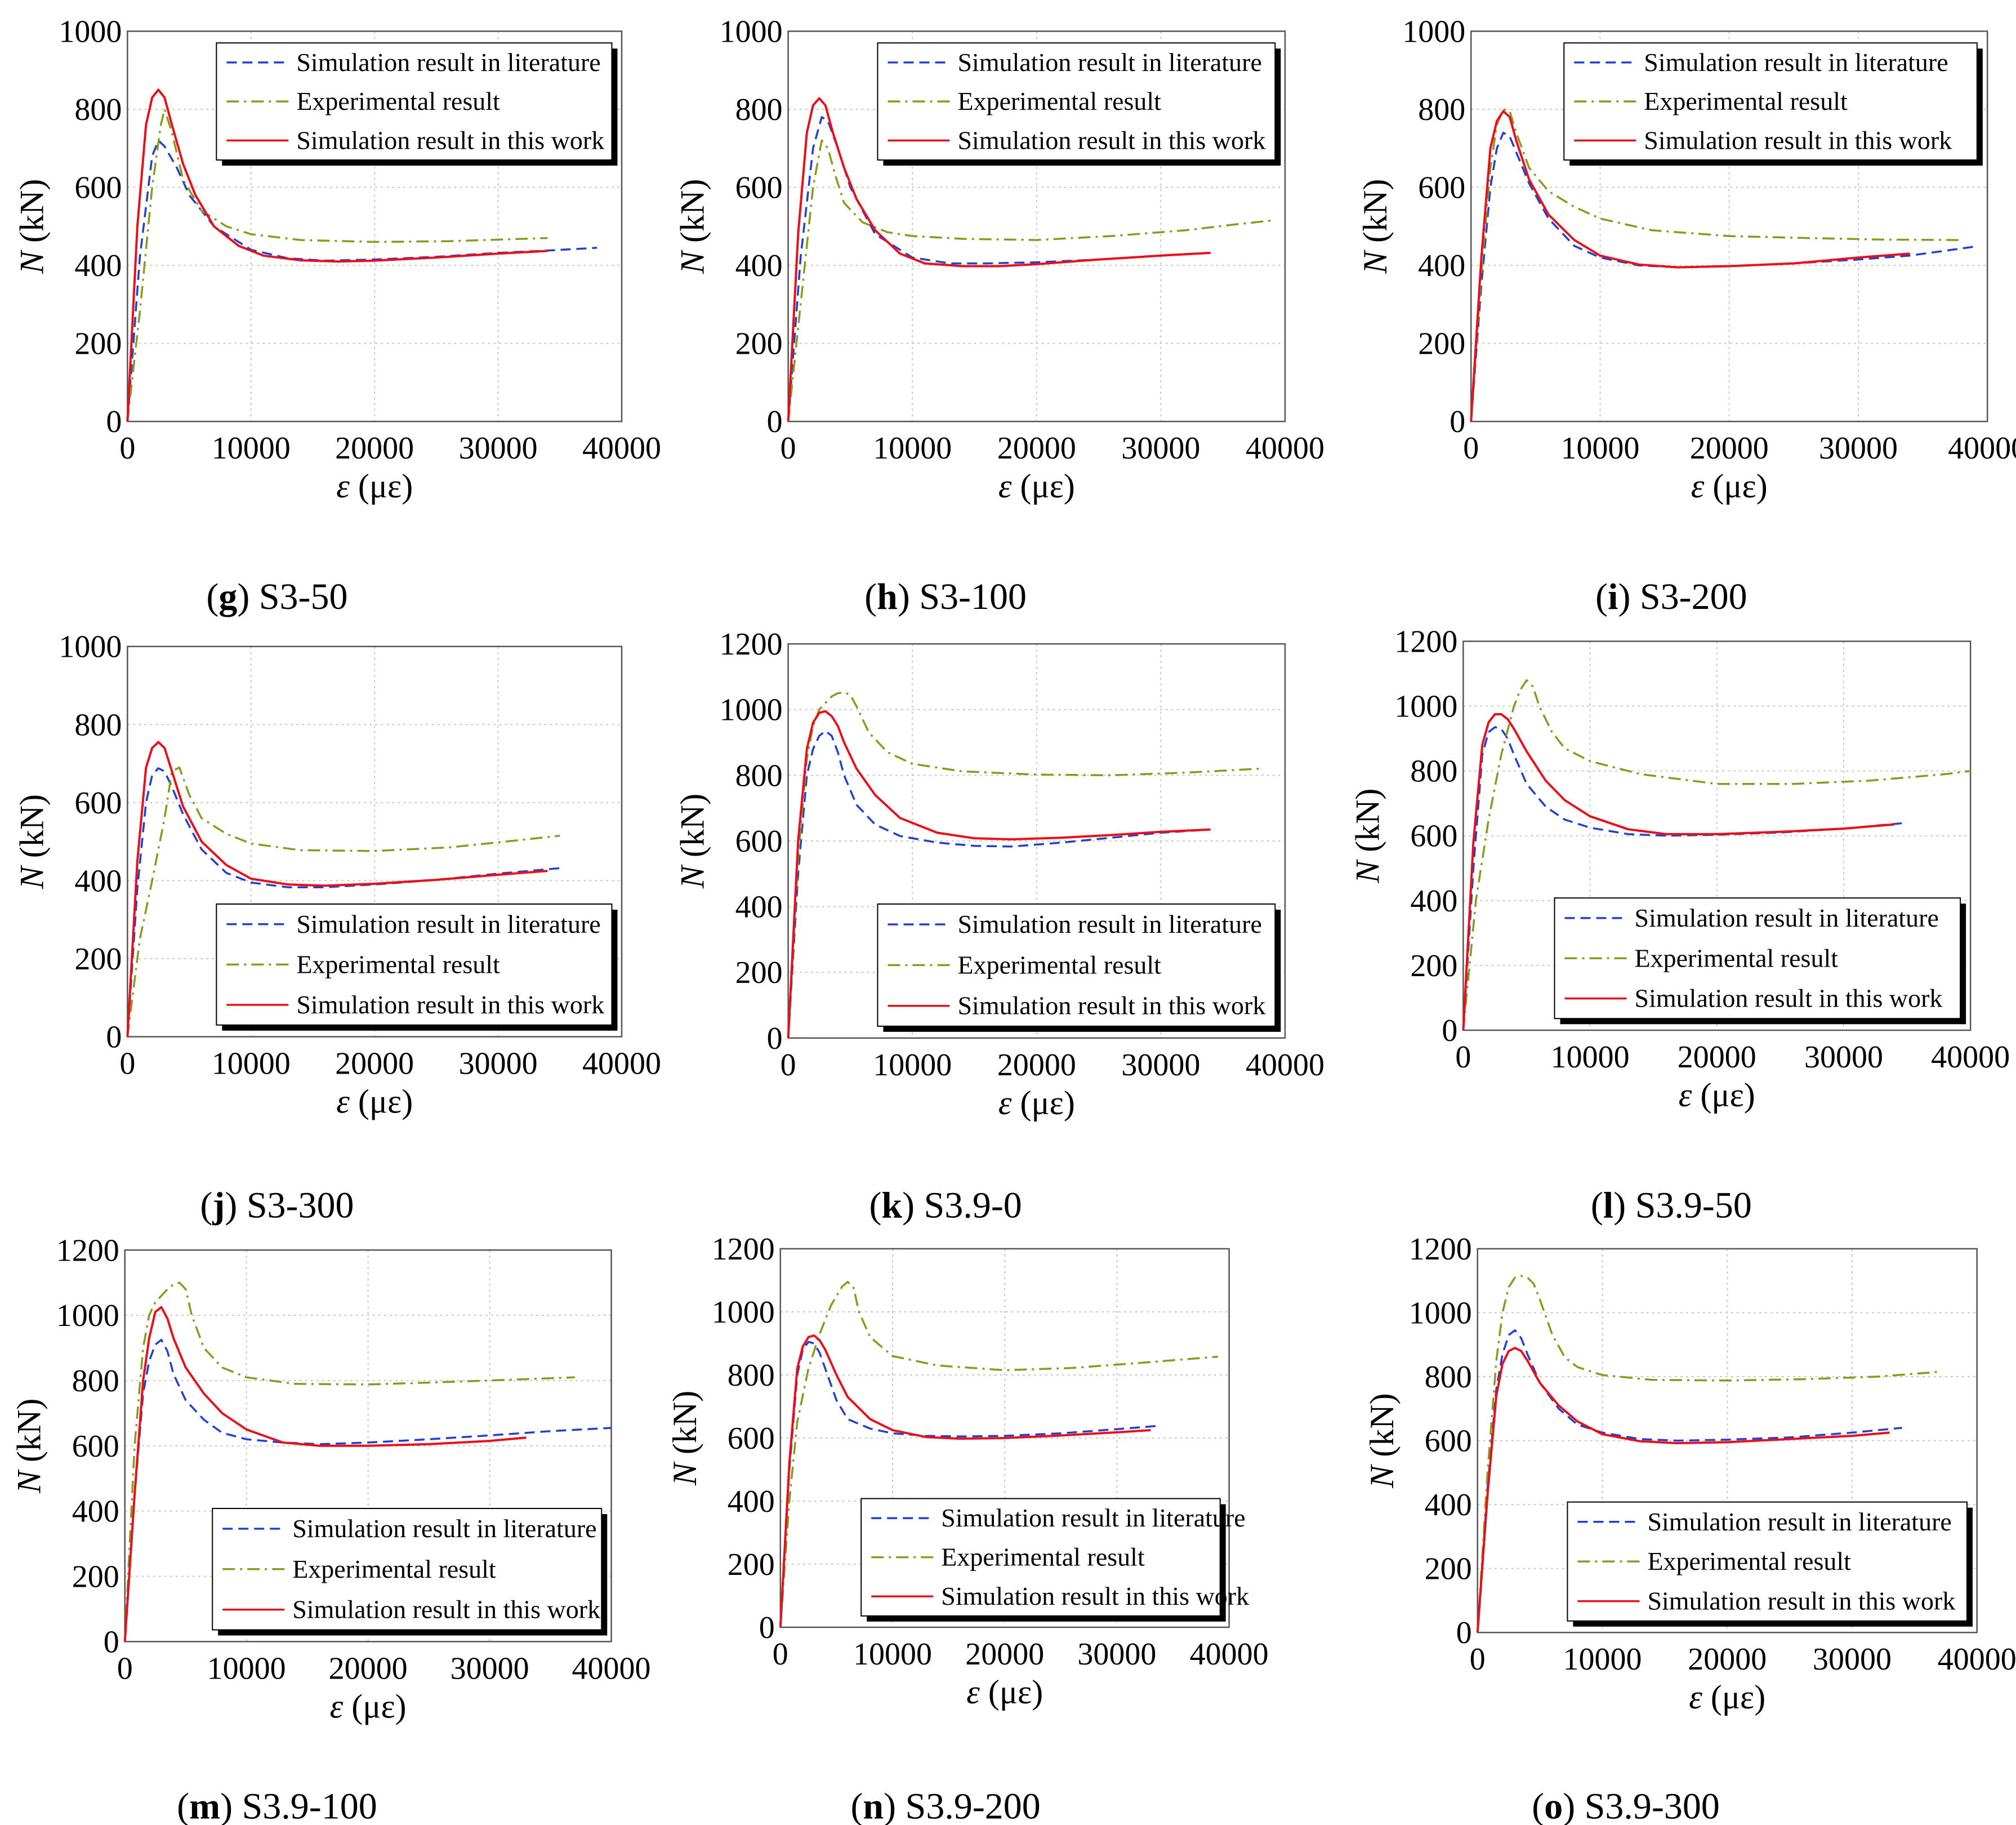 The image size is (2016, 1825). What do you see at coordinates (1671, 596) in the screenshot?
I see `panel-caption: (i) S3-200` at bounding box center [1671, 596].